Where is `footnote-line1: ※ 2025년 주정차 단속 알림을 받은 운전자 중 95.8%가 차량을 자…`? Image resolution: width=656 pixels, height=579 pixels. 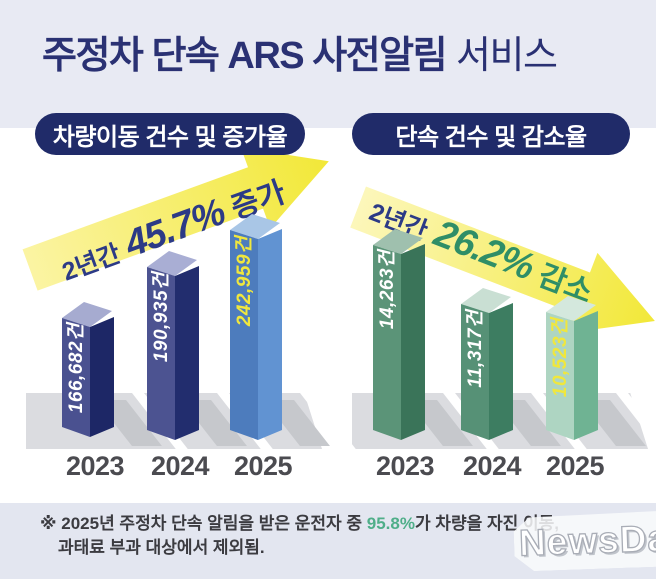 footnote-line1: ※ 2025년 주정차 단속 알림을 받은 운전자 중 95.8%가 차량을 자… is located at coordinates (299, 524).